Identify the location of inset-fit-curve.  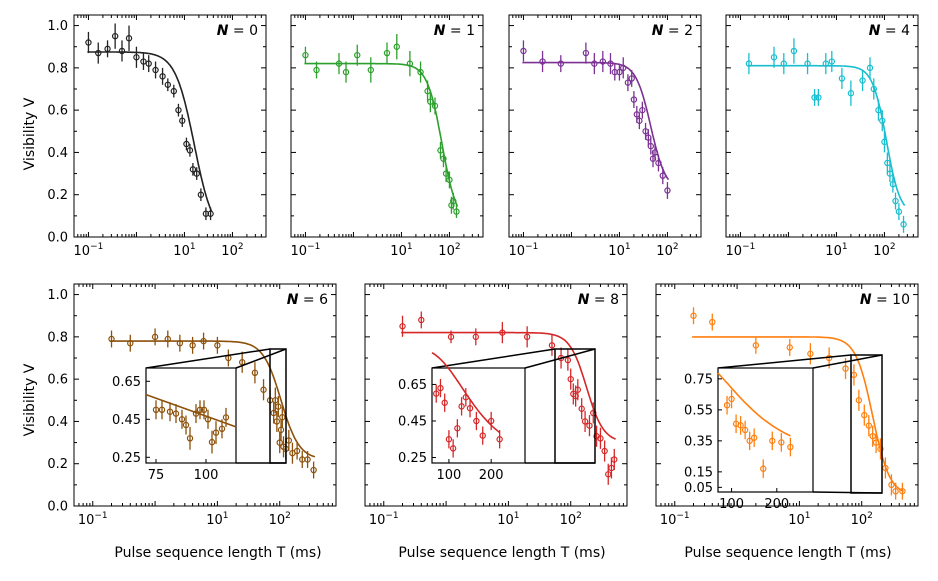
(191, 410).